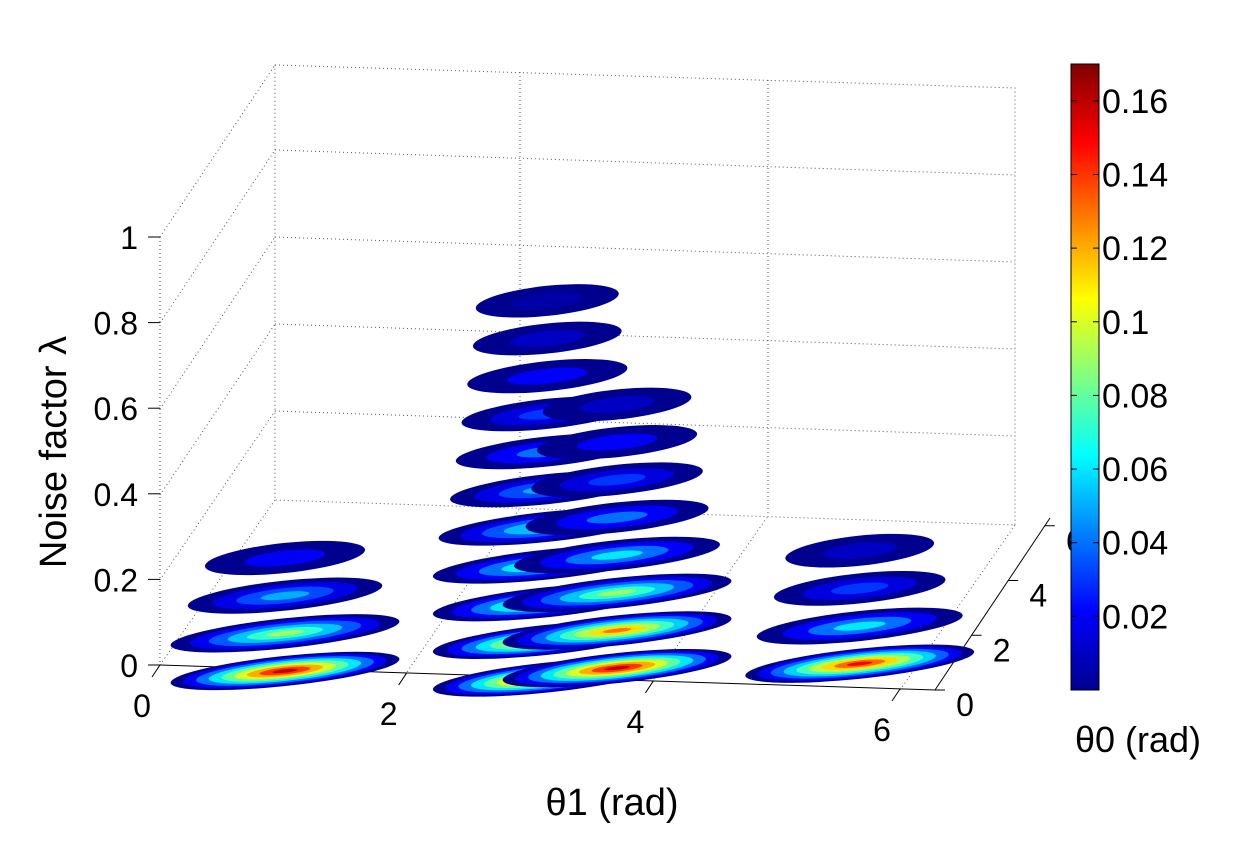 The image size is (1237, 847). What do you see at coordinates (1135, 617) in the screenshot?
I see `colorbar-tick-label: 0.02` at bounding box center [1135, 617].